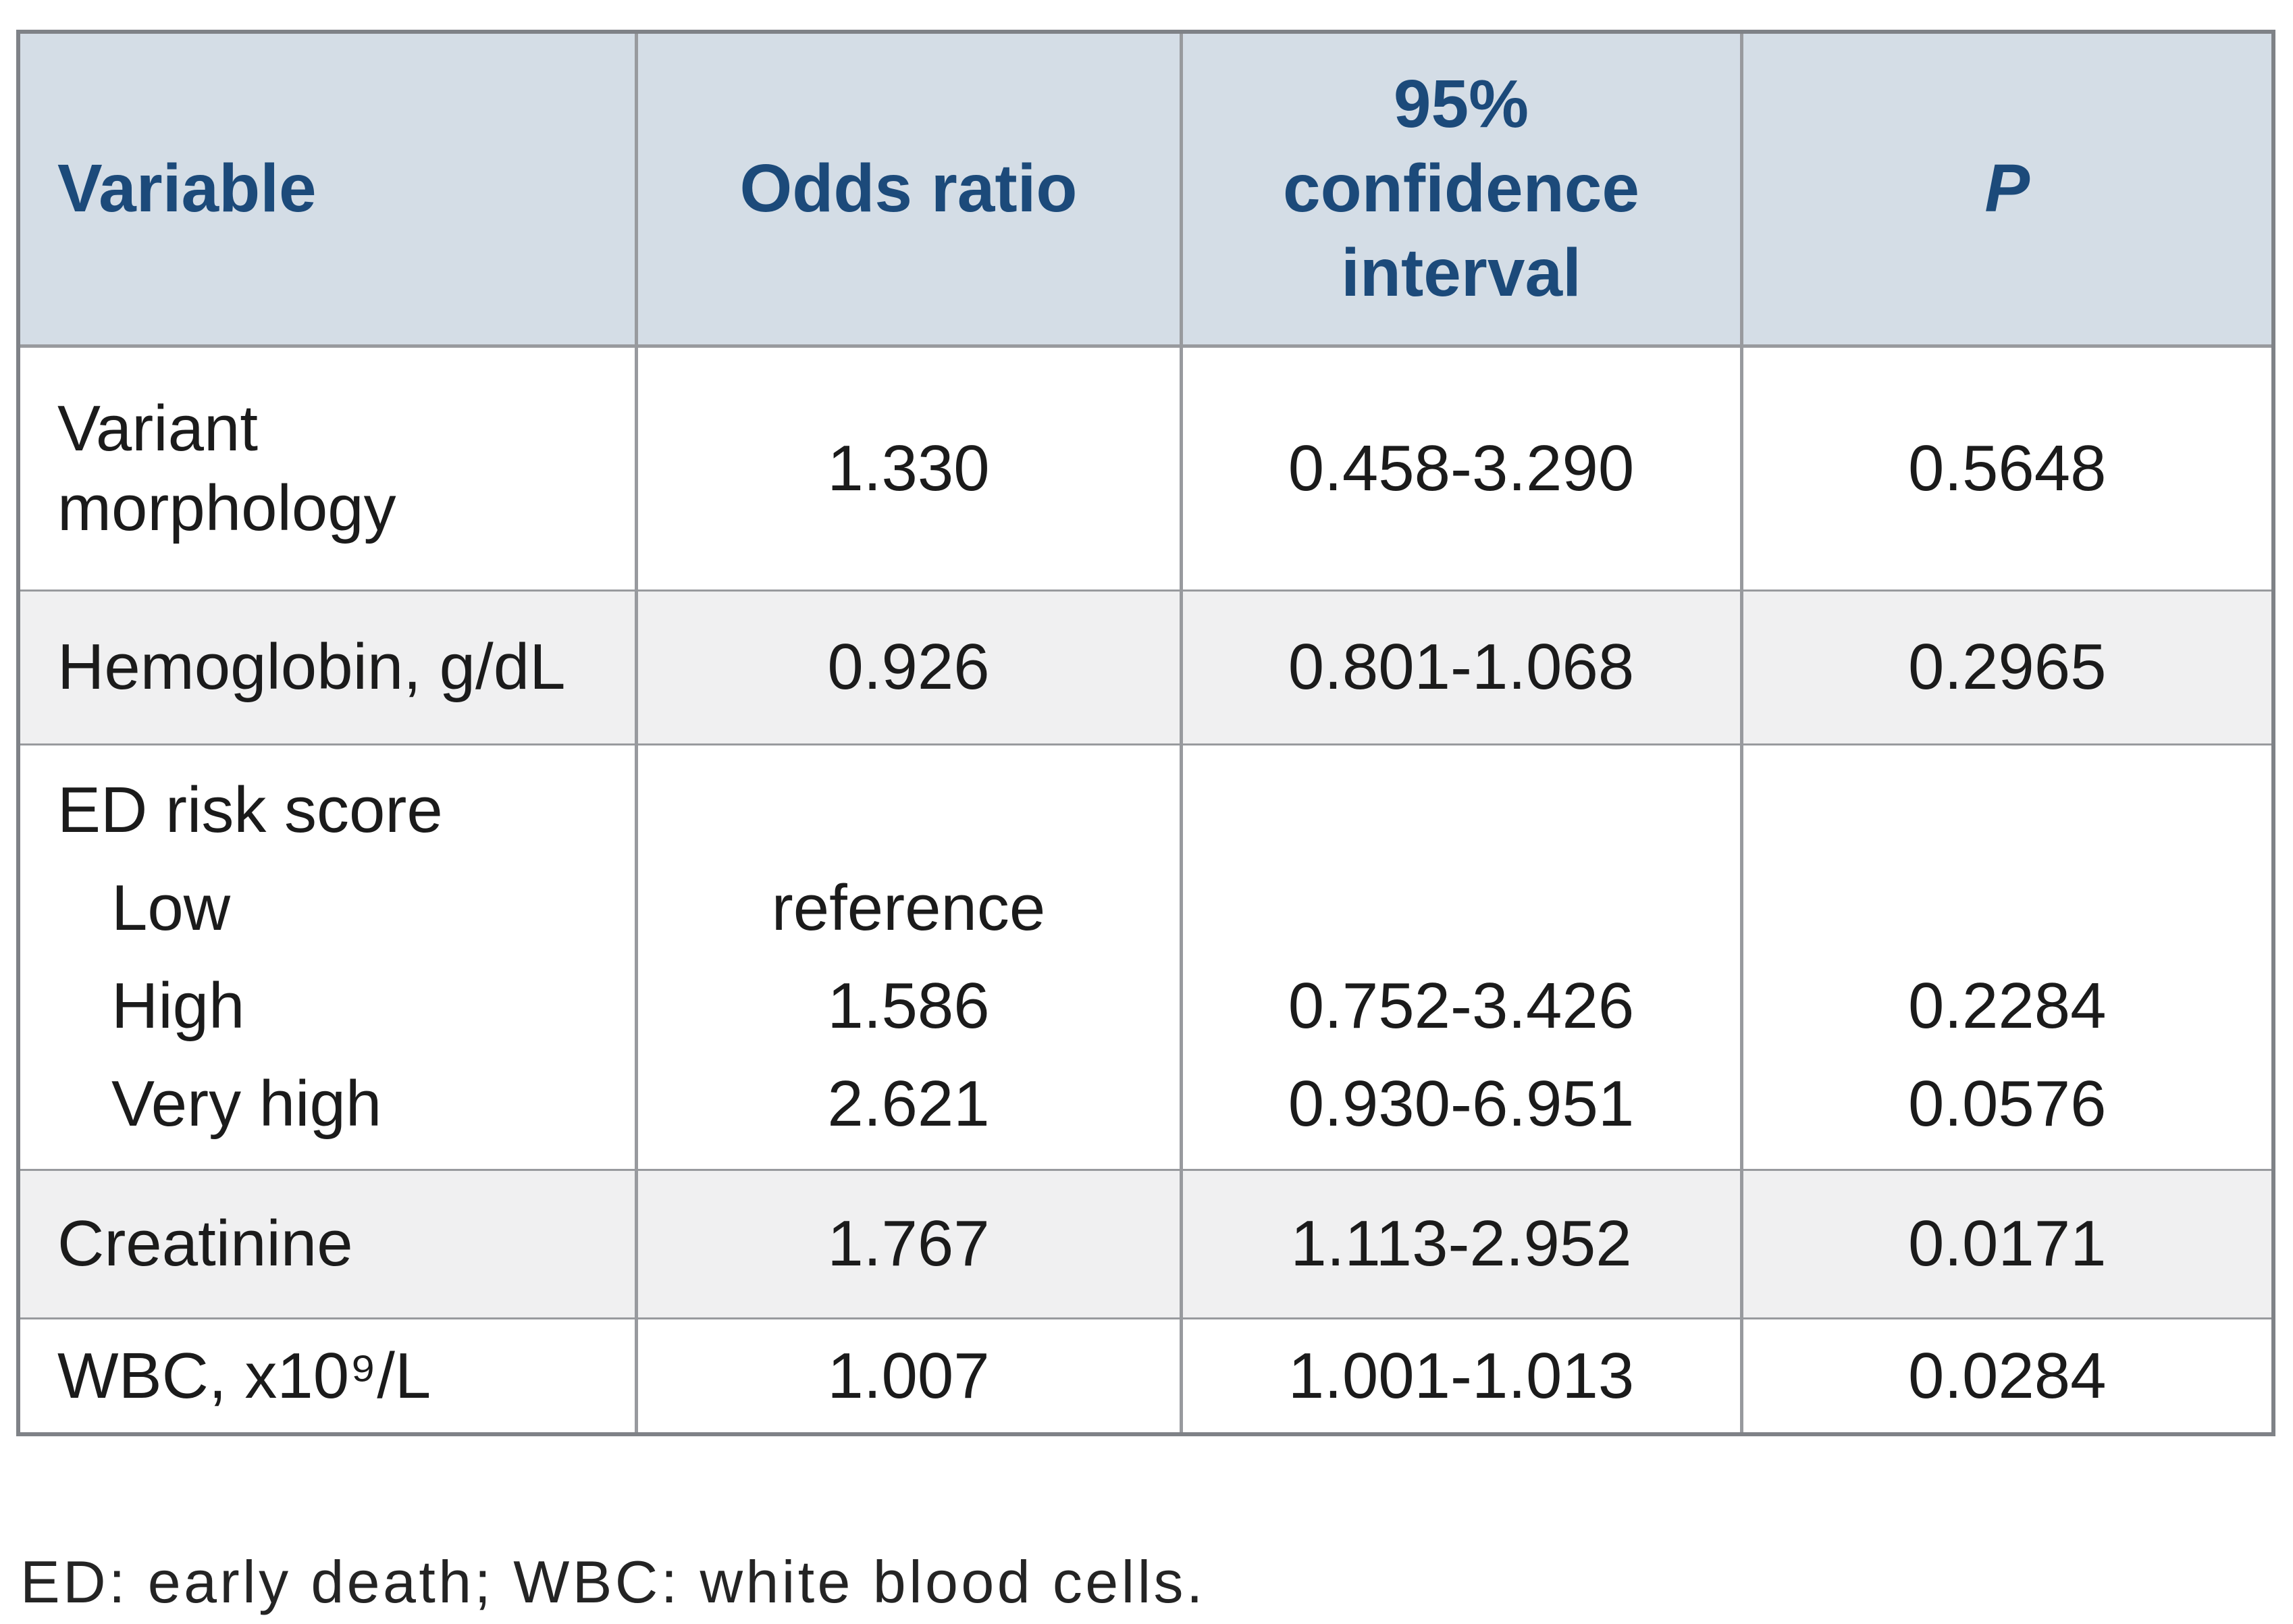  What do you see at coordinates (2007, 189) in the screenshot?
I see `column-header-p-value: P` at bounding box center [2007, 189].